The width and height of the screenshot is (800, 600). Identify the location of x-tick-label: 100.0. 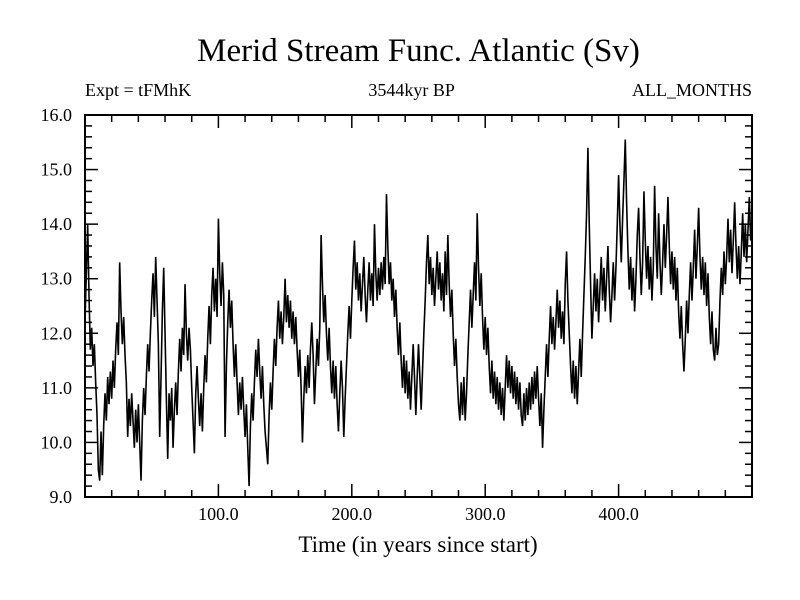
(218, 514).